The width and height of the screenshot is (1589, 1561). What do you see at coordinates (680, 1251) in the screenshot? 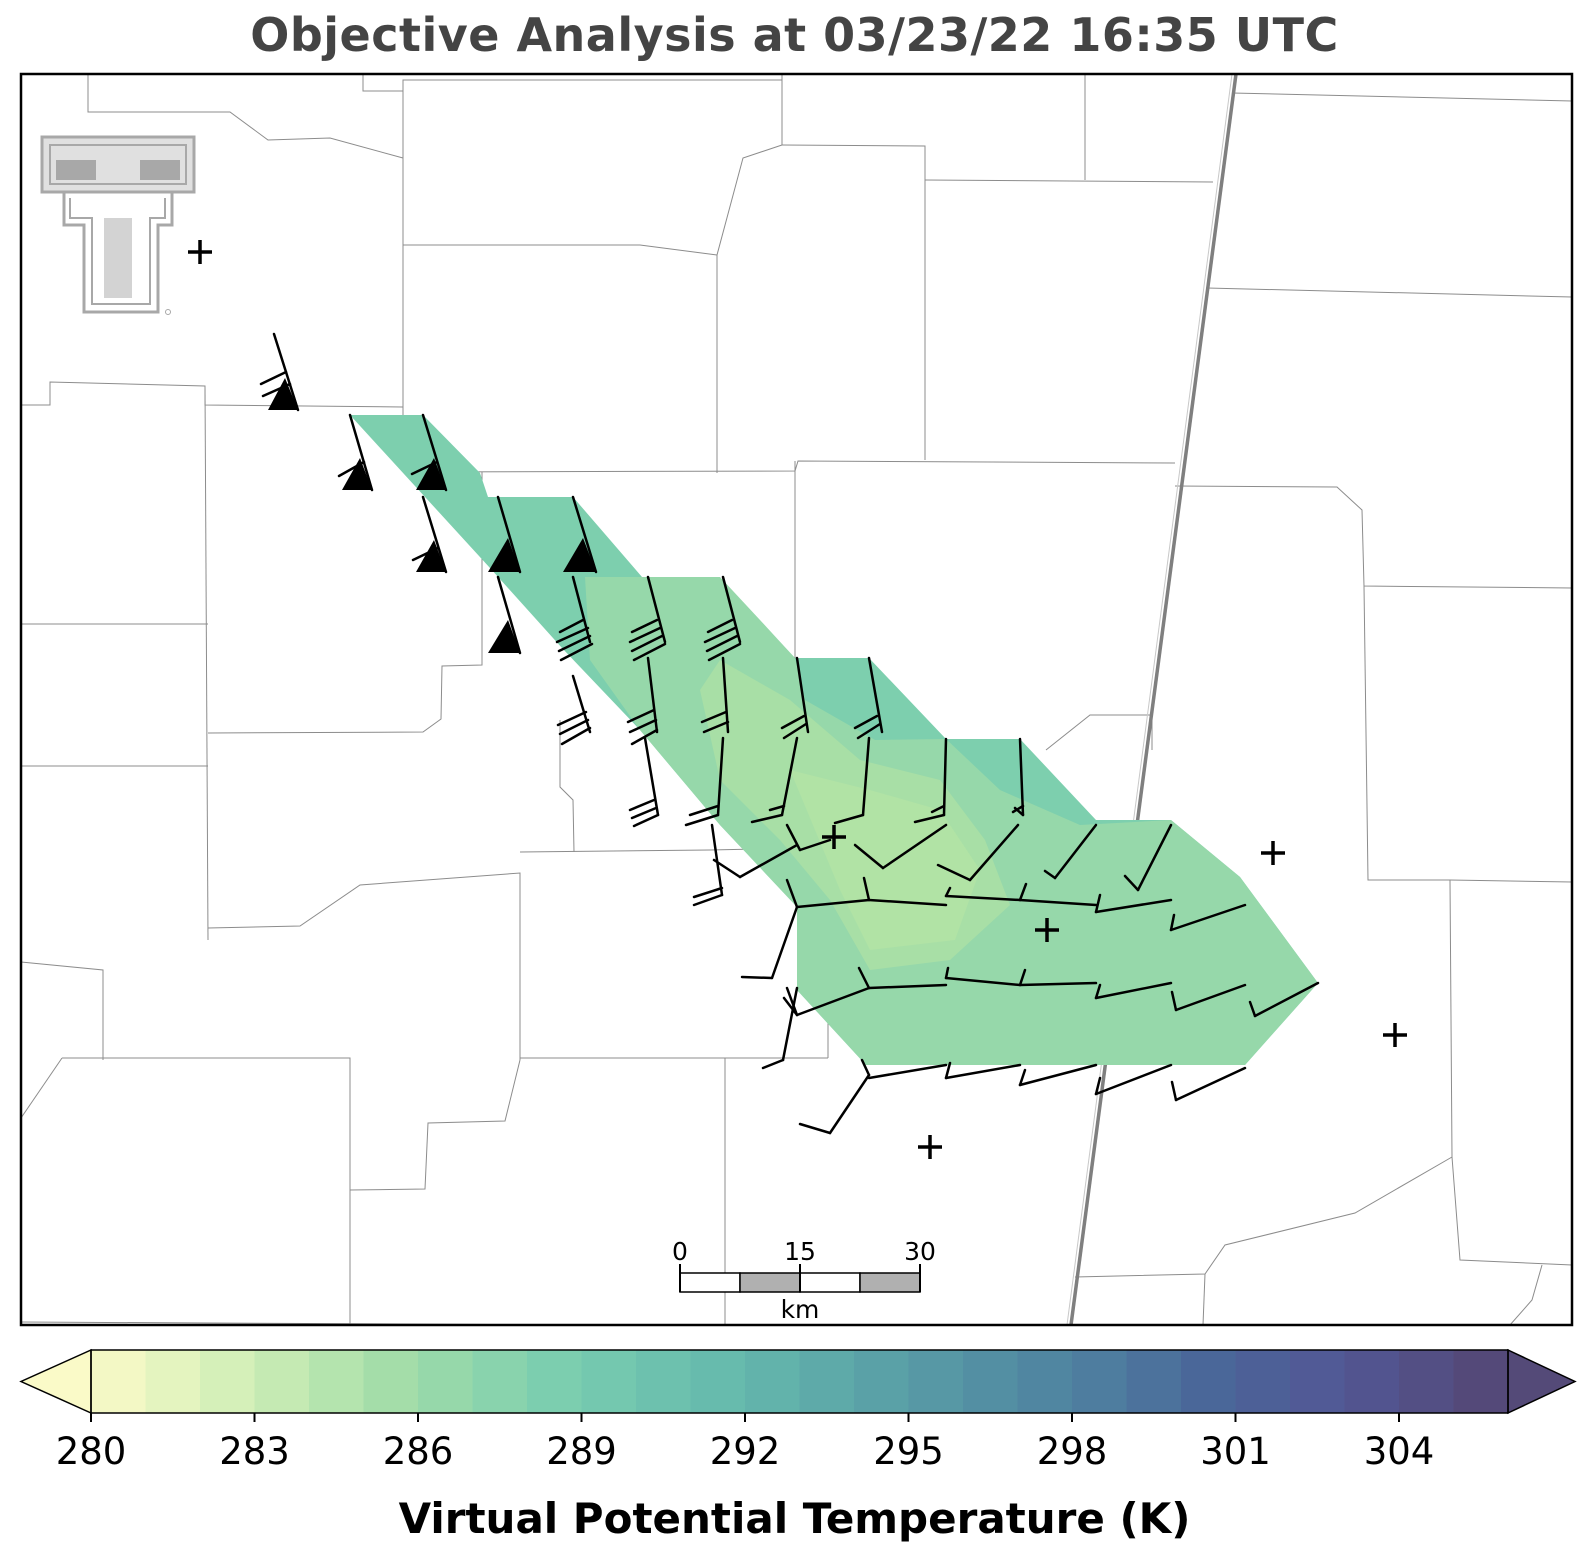
I see `scale-label-0: 0` at bounding box center [680, 1251].